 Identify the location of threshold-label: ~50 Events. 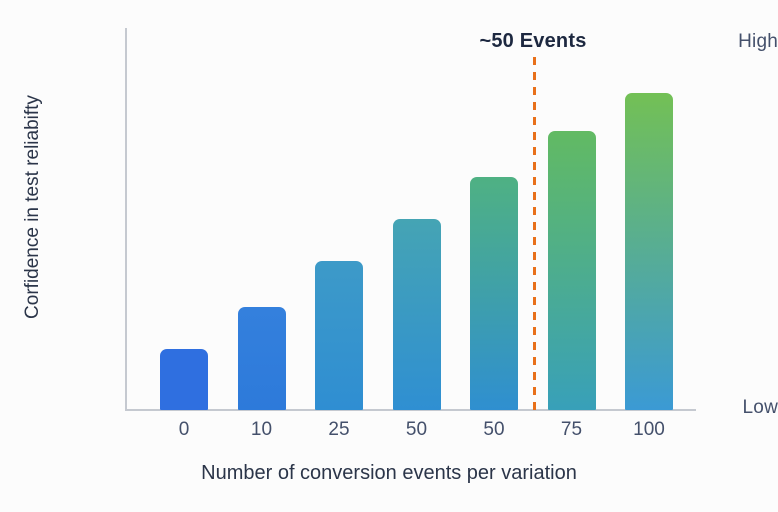
(533, 41).